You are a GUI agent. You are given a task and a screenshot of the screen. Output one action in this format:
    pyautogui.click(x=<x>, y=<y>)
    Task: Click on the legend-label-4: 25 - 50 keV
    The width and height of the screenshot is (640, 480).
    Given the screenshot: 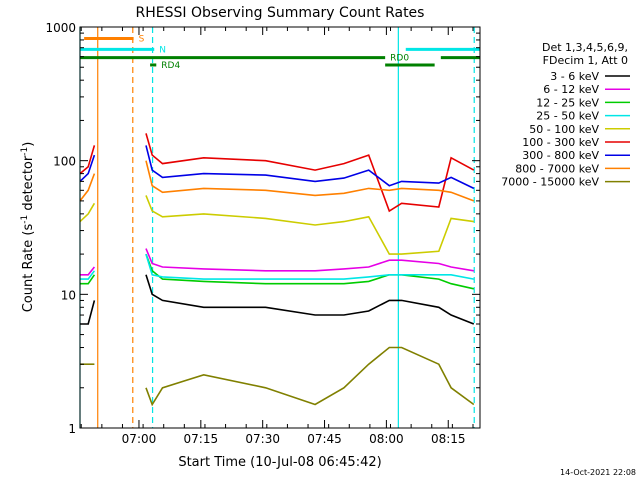 What is the action you would take?
    pyautogui.click(x=567, y=116)
    